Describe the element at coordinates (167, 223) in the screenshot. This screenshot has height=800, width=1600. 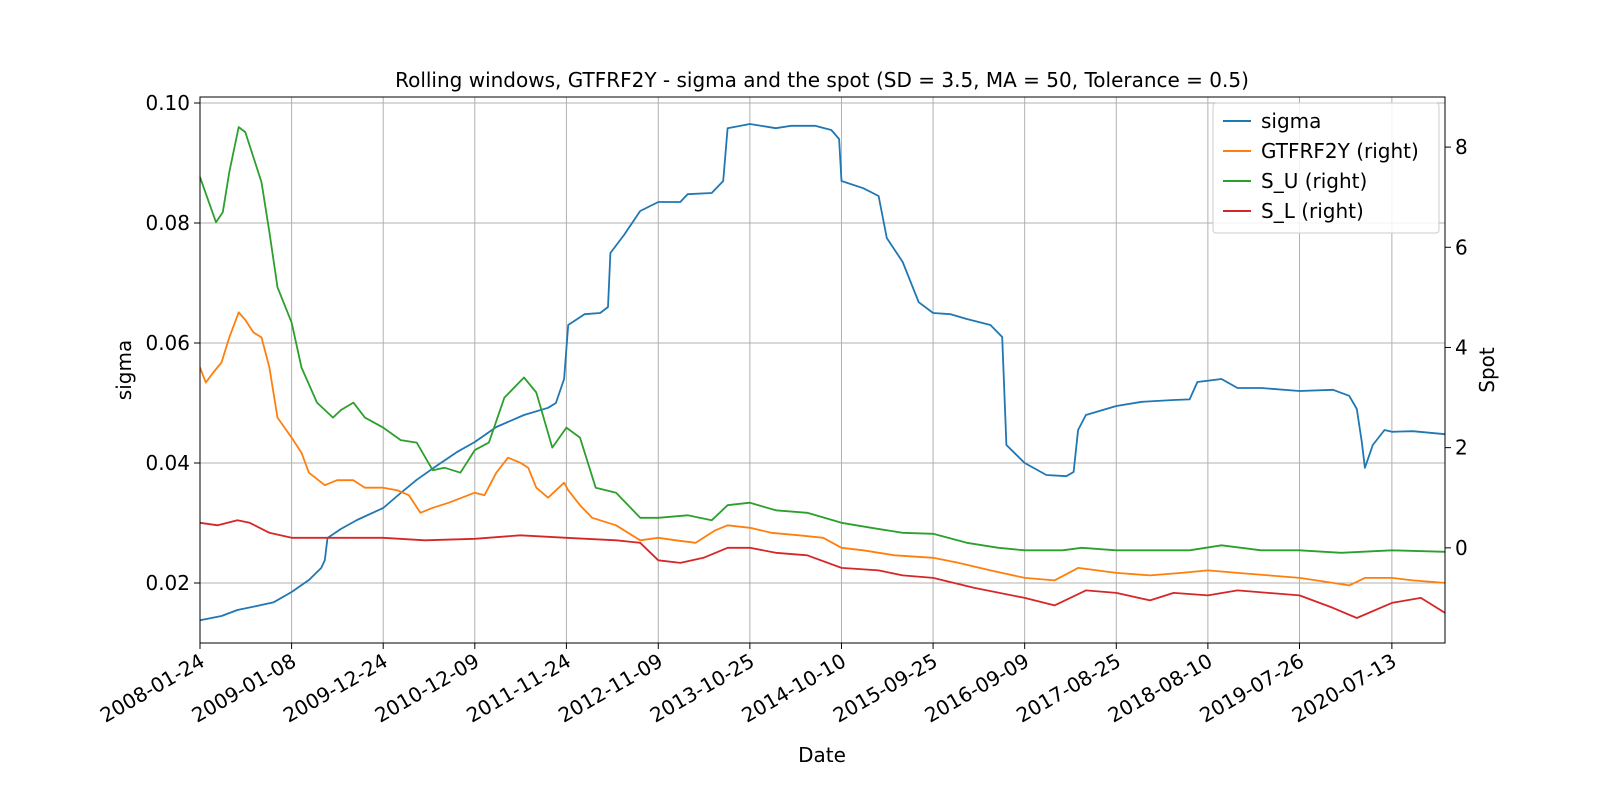
I see `y-tick-label-left: 0.08` at that location.